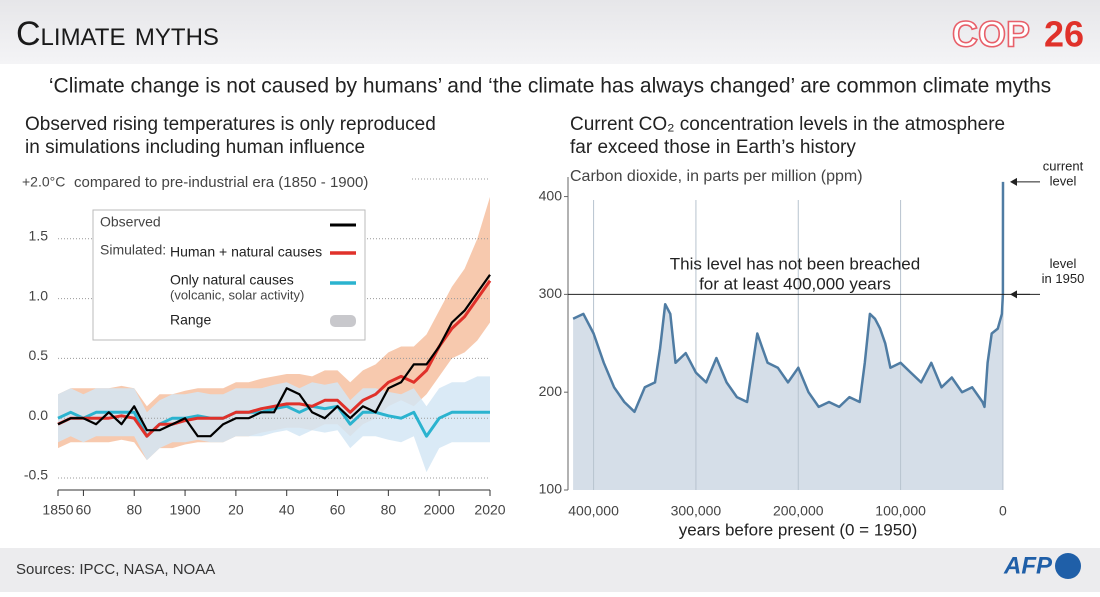 This screenshot has width=1100, height=597. I want to click on legend-box, so click(229, 275).